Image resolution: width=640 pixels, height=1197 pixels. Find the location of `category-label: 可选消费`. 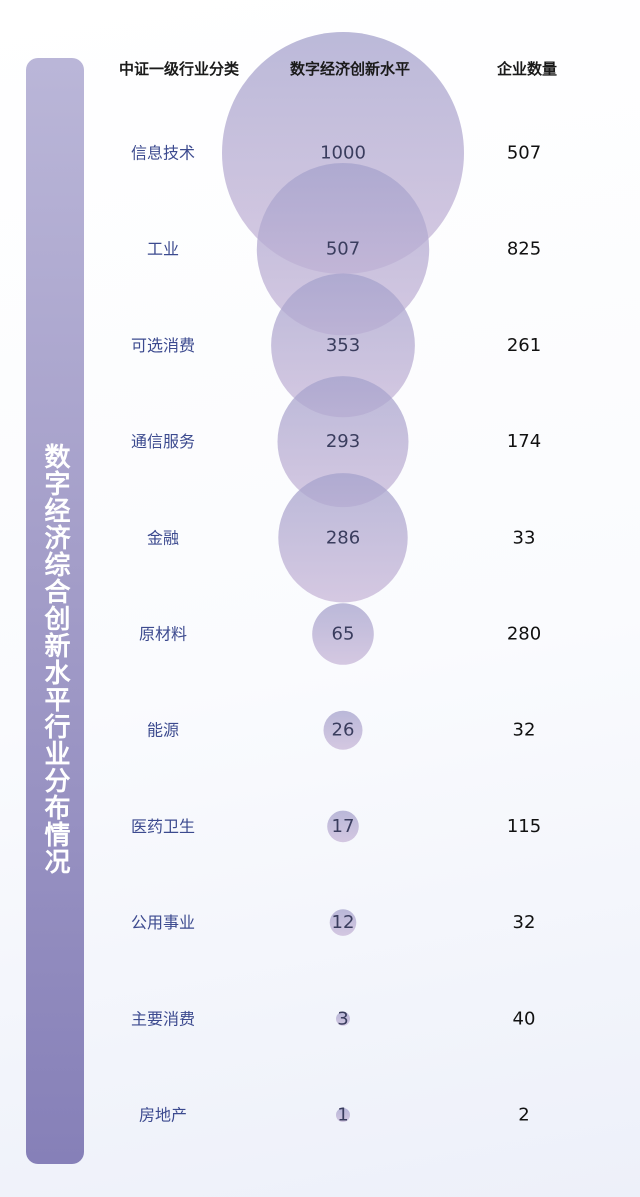

category-label: 可选消费 is located at coordinates (163, 345).